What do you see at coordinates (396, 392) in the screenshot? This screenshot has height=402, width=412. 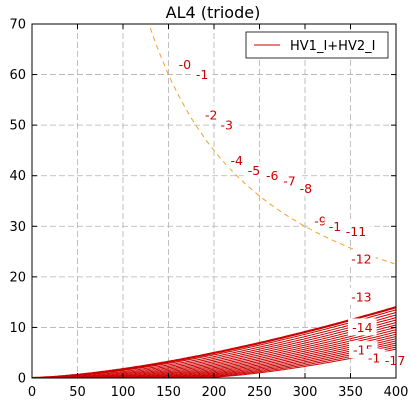 I see `x-tick-label: 400` at bounding box center [396, 392].